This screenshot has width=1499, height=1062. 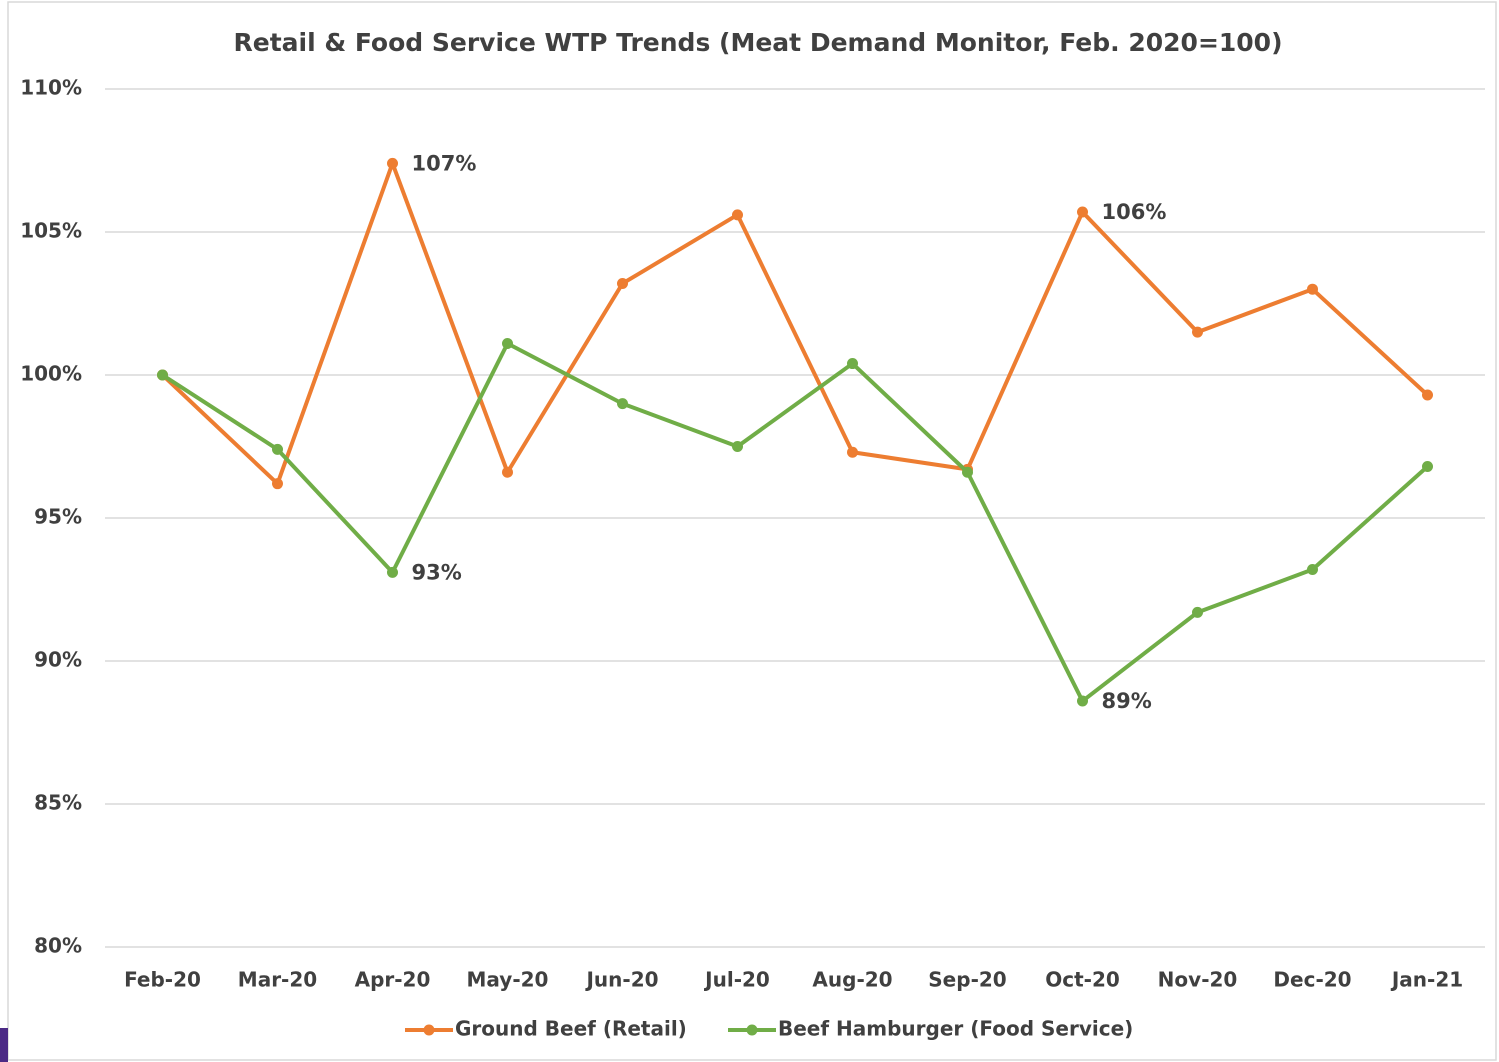 What do you see at coordinates (852, 980) in the screenshot?
I see `x-tick-label: Aug-20` at bounding box center [852, 980].